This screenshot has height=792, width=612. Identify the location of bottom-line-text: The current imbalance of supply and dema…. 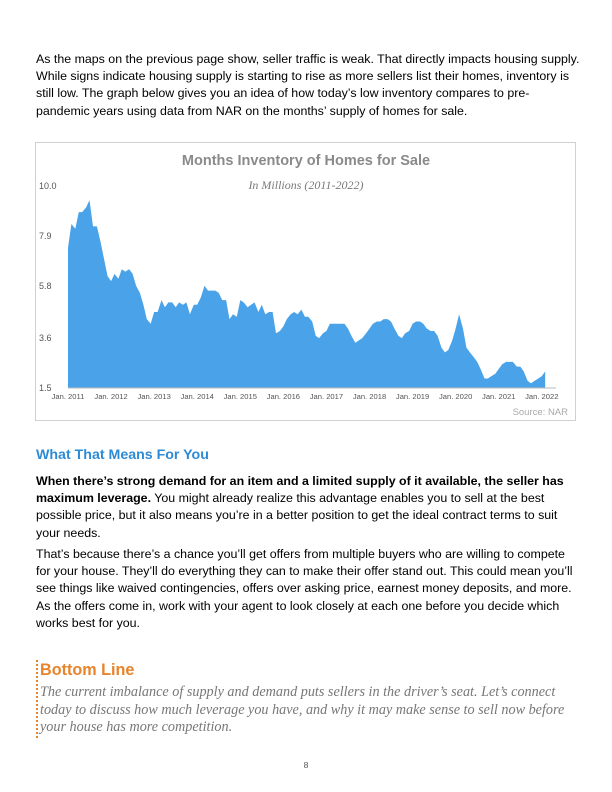
(302, 710).